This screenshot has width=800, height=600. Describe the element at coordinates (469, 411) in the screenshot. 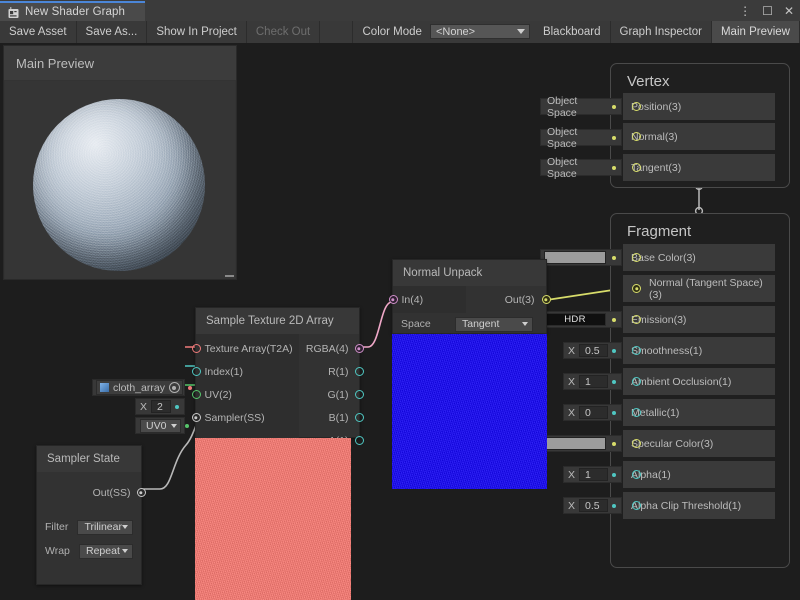

I see `normal-unpack-preview` at that location.